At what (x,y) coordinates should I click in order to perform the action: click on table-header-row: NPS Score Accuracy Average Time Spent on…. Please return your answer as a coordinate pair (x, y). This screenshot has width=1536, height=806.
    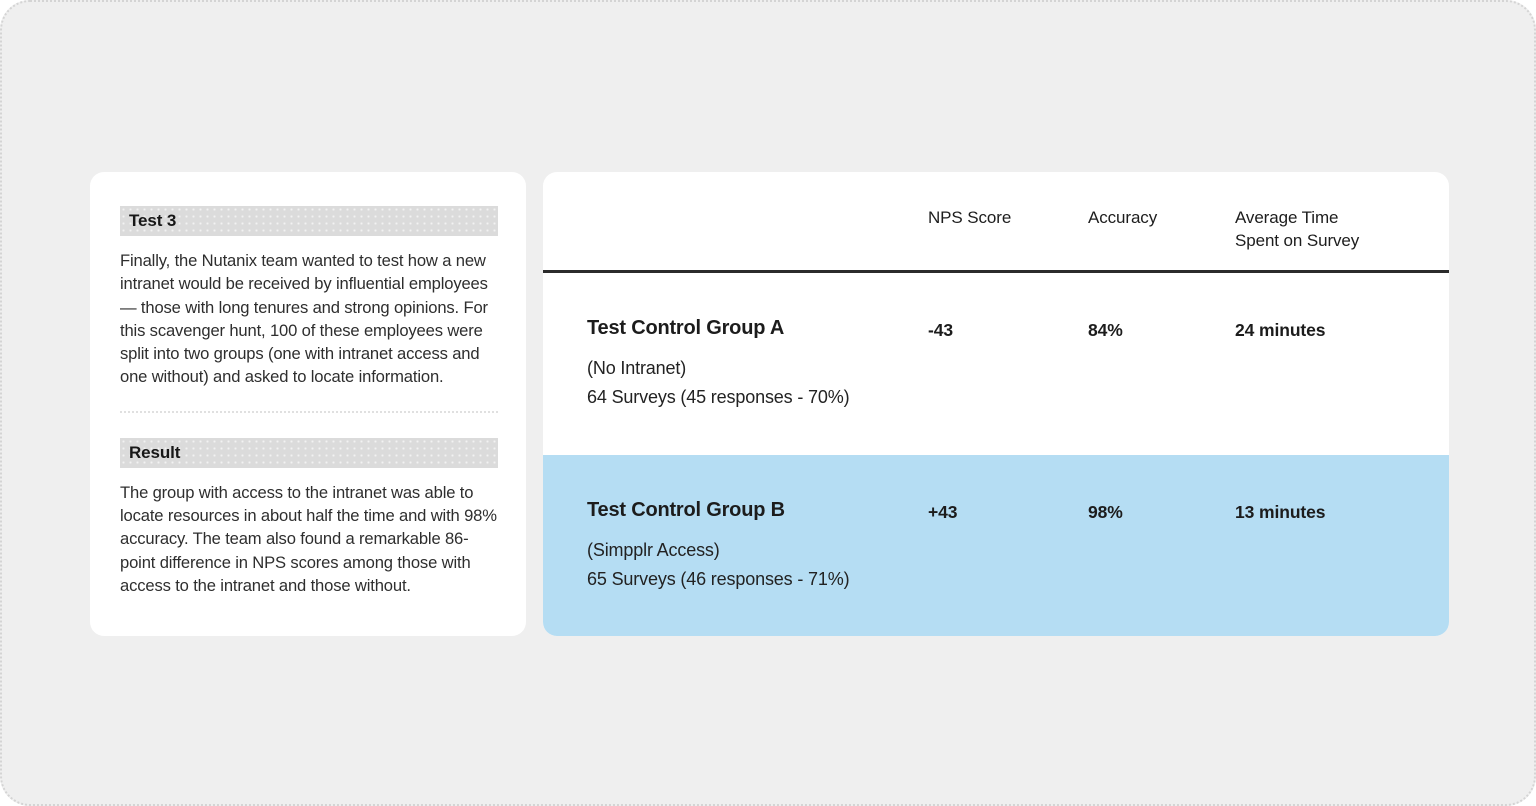
    Looking at the image, I should click on (996, 221).